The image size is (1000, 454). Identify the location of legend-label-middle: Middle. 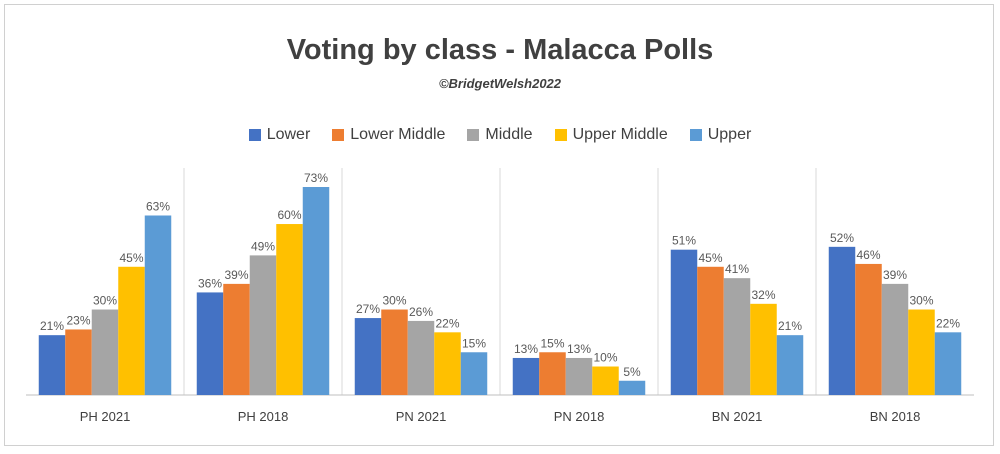
(509, 134).